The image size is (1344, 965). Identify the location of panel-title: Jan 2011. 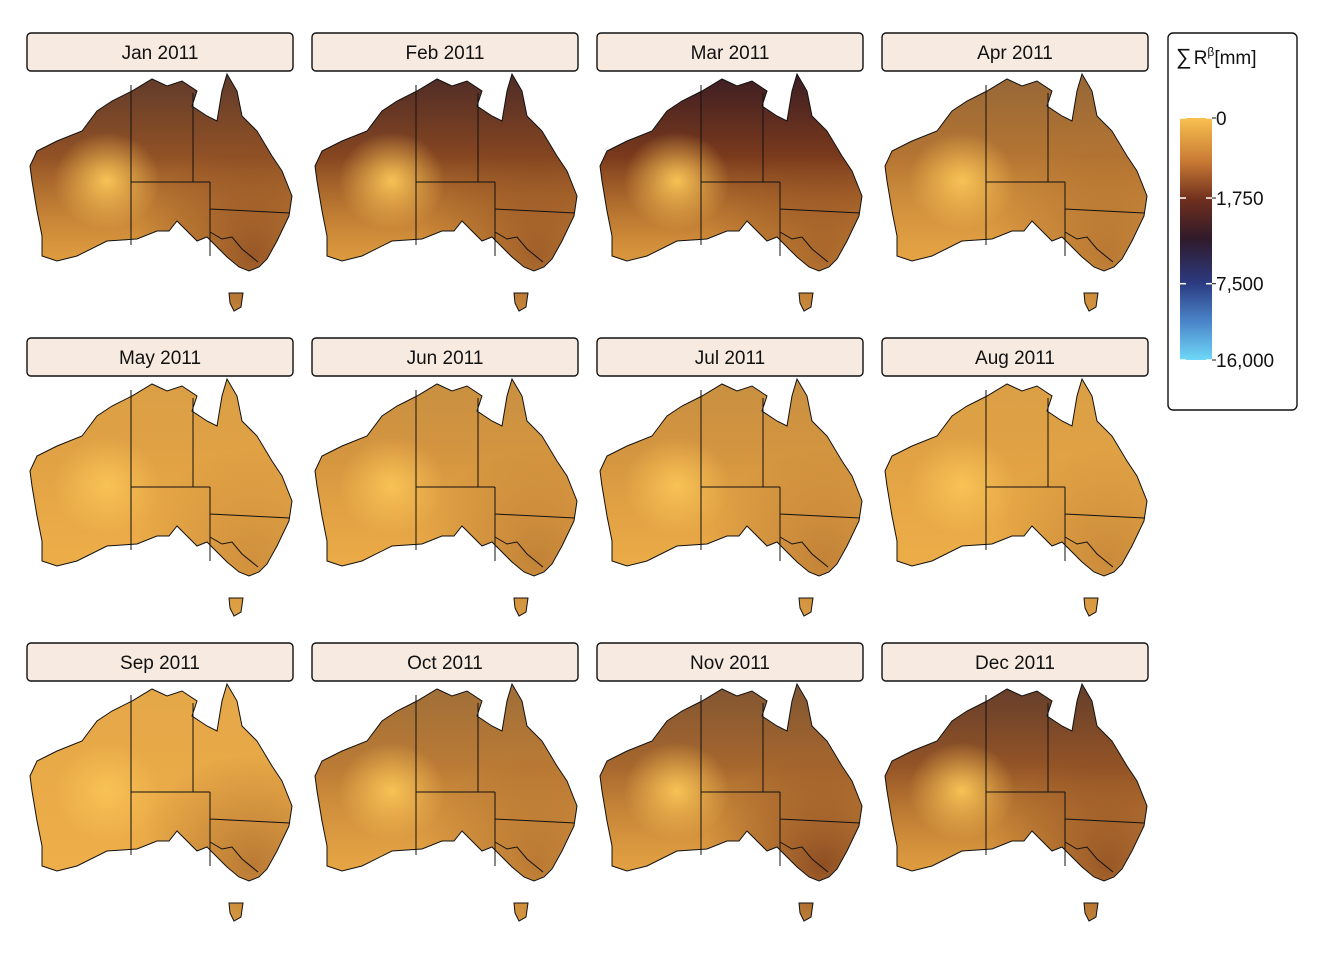
(160, 53).